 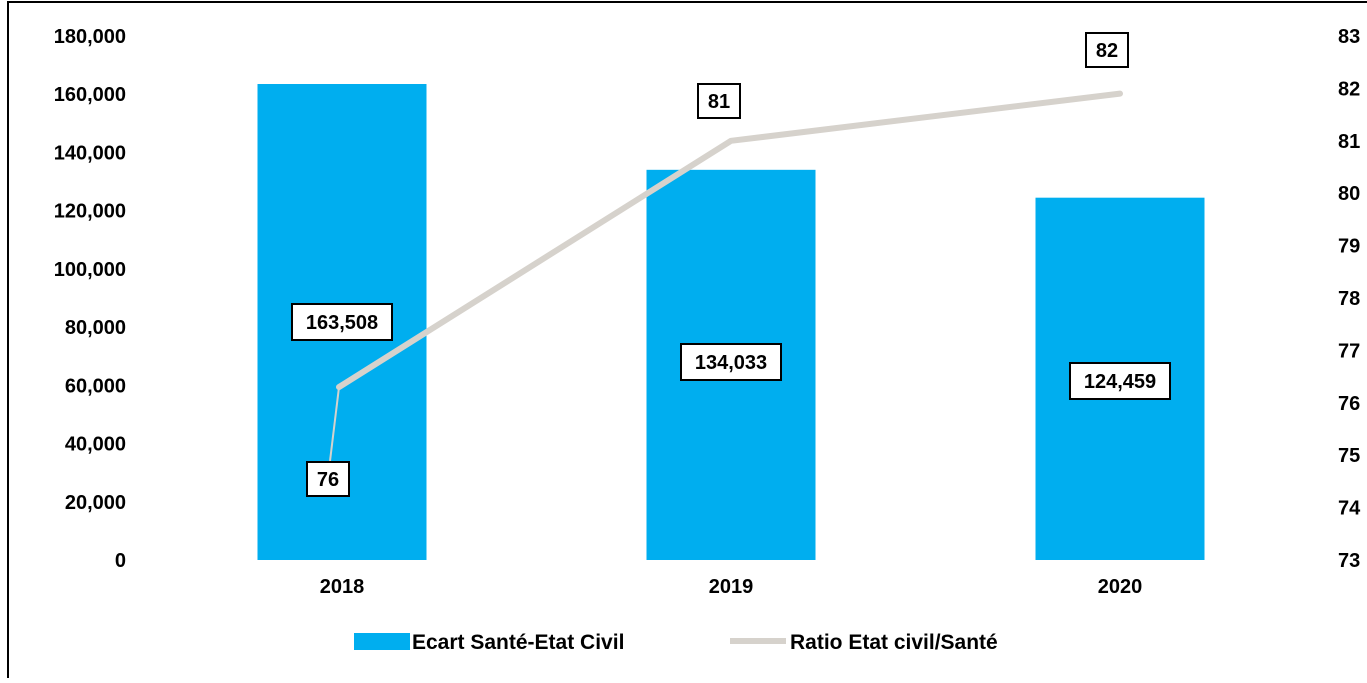 What do you see at coordinates (90, 270) in the screenshot?
I see `left-tick-label: 100,000` at bounding box center [90, 270].